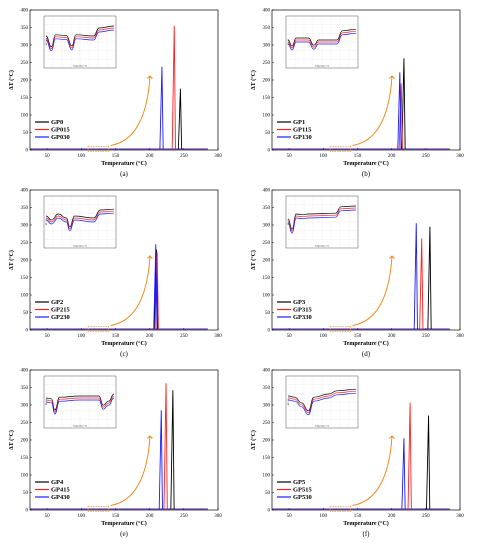 The image size is (484, 550). What do you see at coordinates (116, 516) in the screenshot?
I see `x-tick-label: 150` at bounding box center [116, 516].